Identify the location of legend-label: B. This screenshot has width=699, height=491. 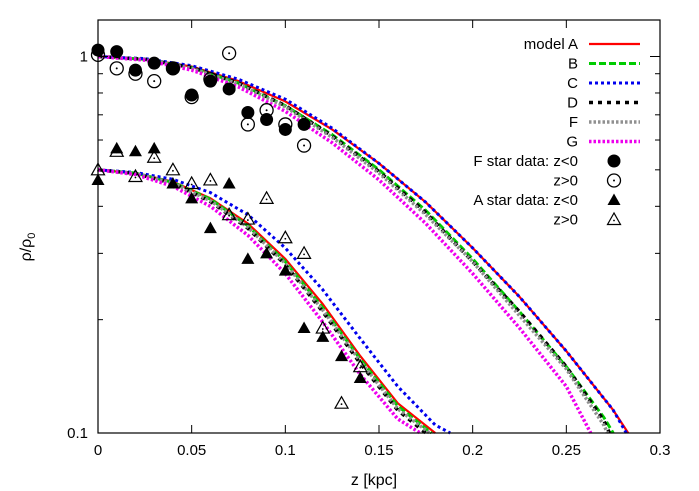
(573, 64).